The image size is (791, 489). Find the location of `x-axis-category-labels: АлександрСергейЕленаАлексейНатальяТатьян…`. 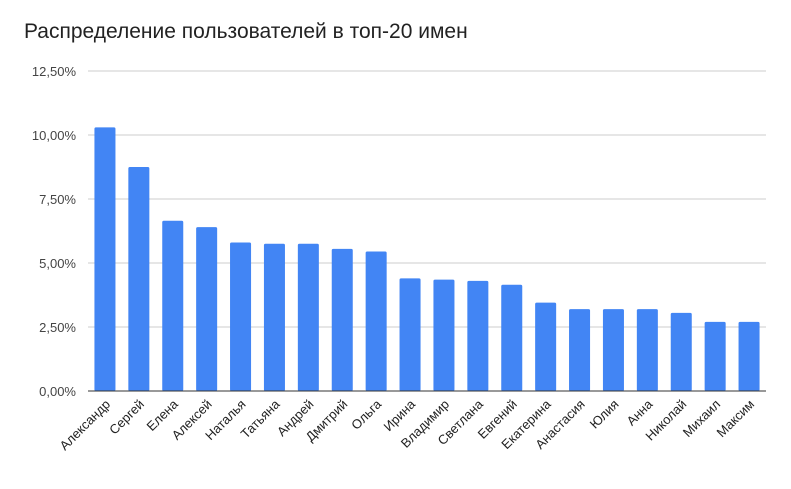

x-axis-category-labels: АлександрСергейЕленаАлексейНатальяТатьян… is located at coordinates (406, 424).